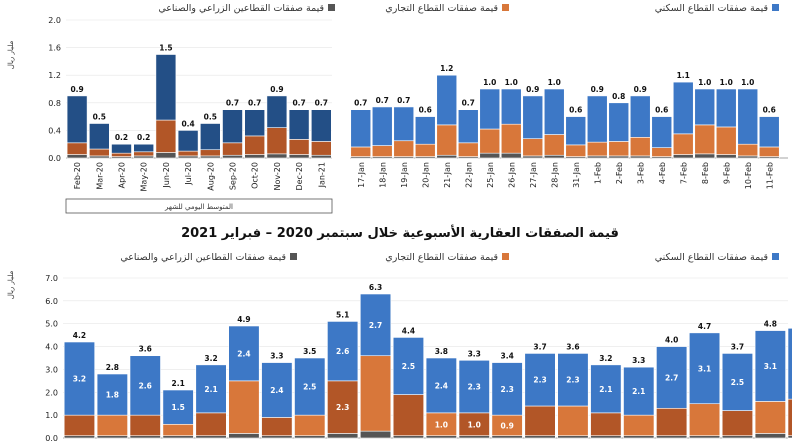  I want to click on weekly-residential-label: 2.4, so click(276, 390).